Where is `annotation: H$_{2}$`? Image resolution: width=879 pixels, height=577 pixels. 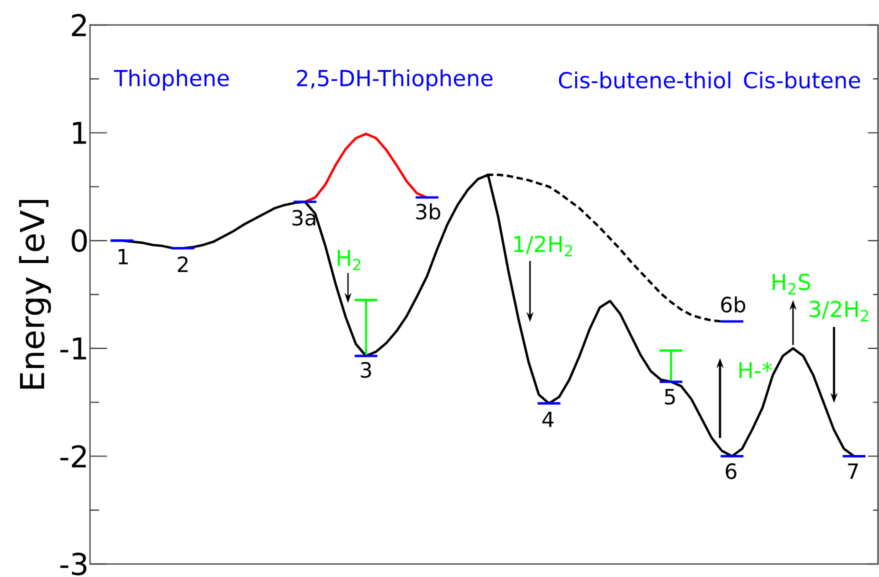
annotation: H$_{2}$ is located at coordinates (349, 260).